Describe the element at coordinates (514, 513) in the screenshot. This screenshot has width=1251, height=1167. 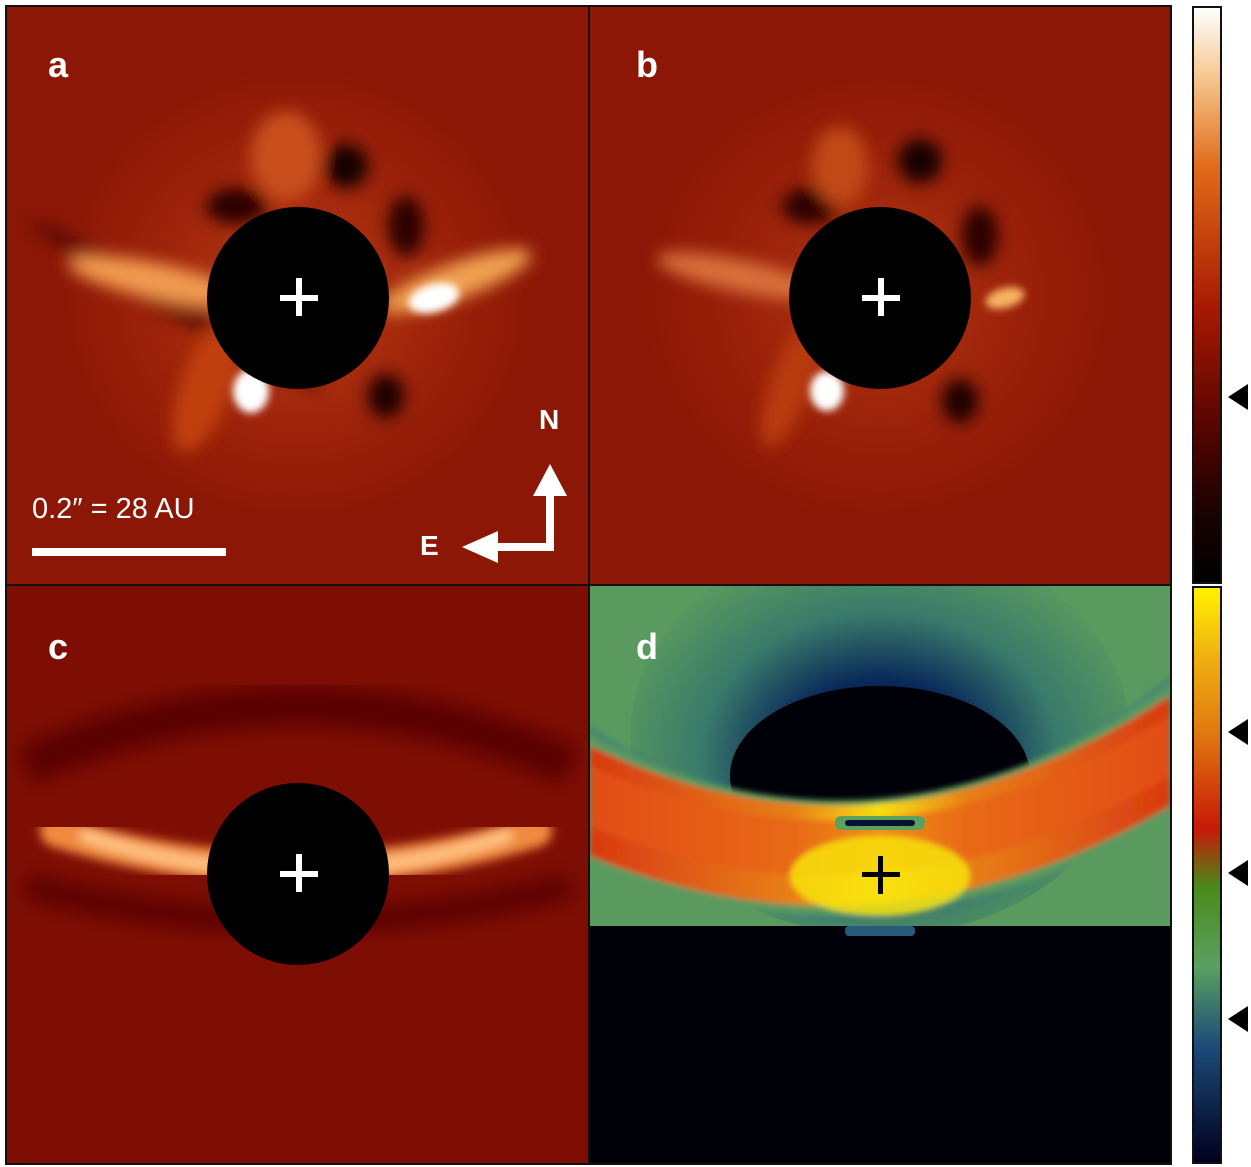
I see `compass-arrows` at that location.